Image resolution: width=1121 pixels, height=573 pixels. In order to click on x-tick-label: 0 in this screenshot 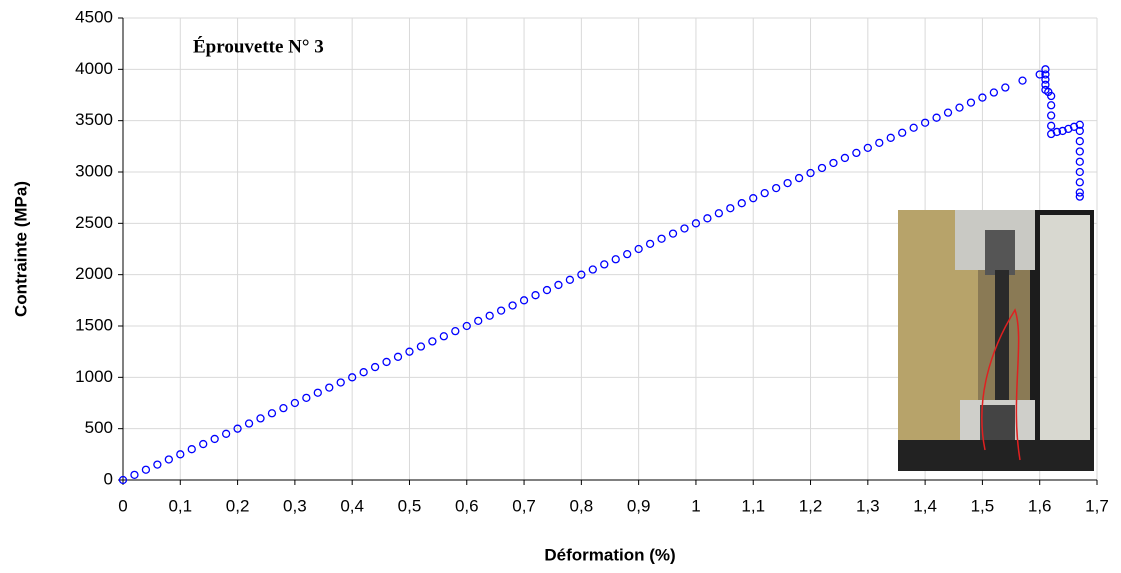, I will do `click(122, 505)`.